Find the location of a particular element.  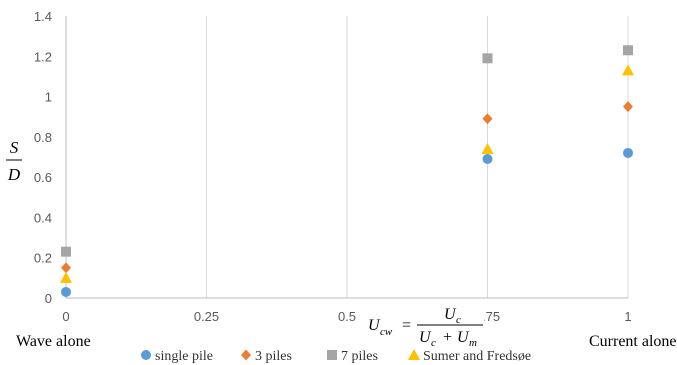

formula-denominator: U is located at coordinates (425, 337).